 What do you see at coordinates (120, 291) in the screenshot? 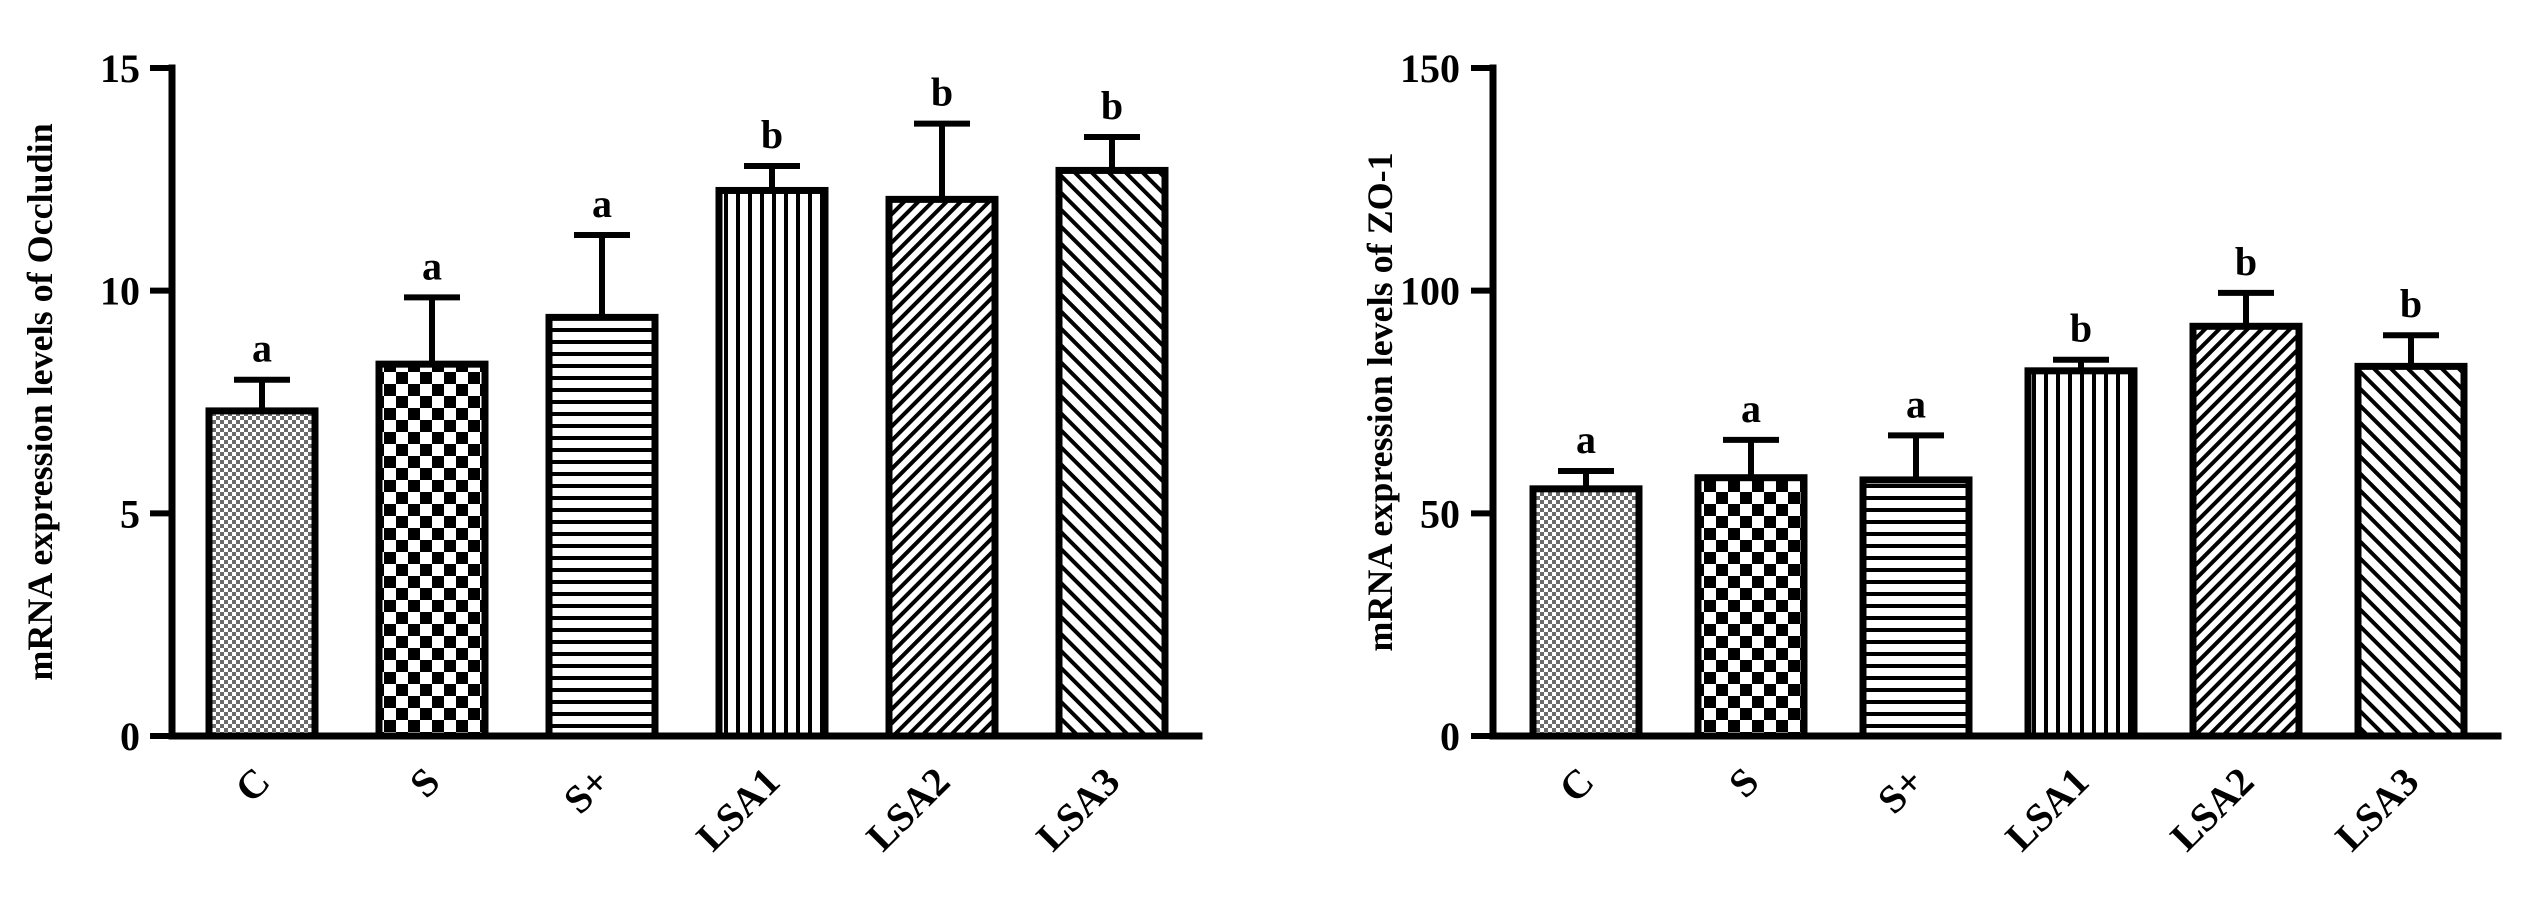
I see `y-tick-label: 10` at bounding box center [120, 291].